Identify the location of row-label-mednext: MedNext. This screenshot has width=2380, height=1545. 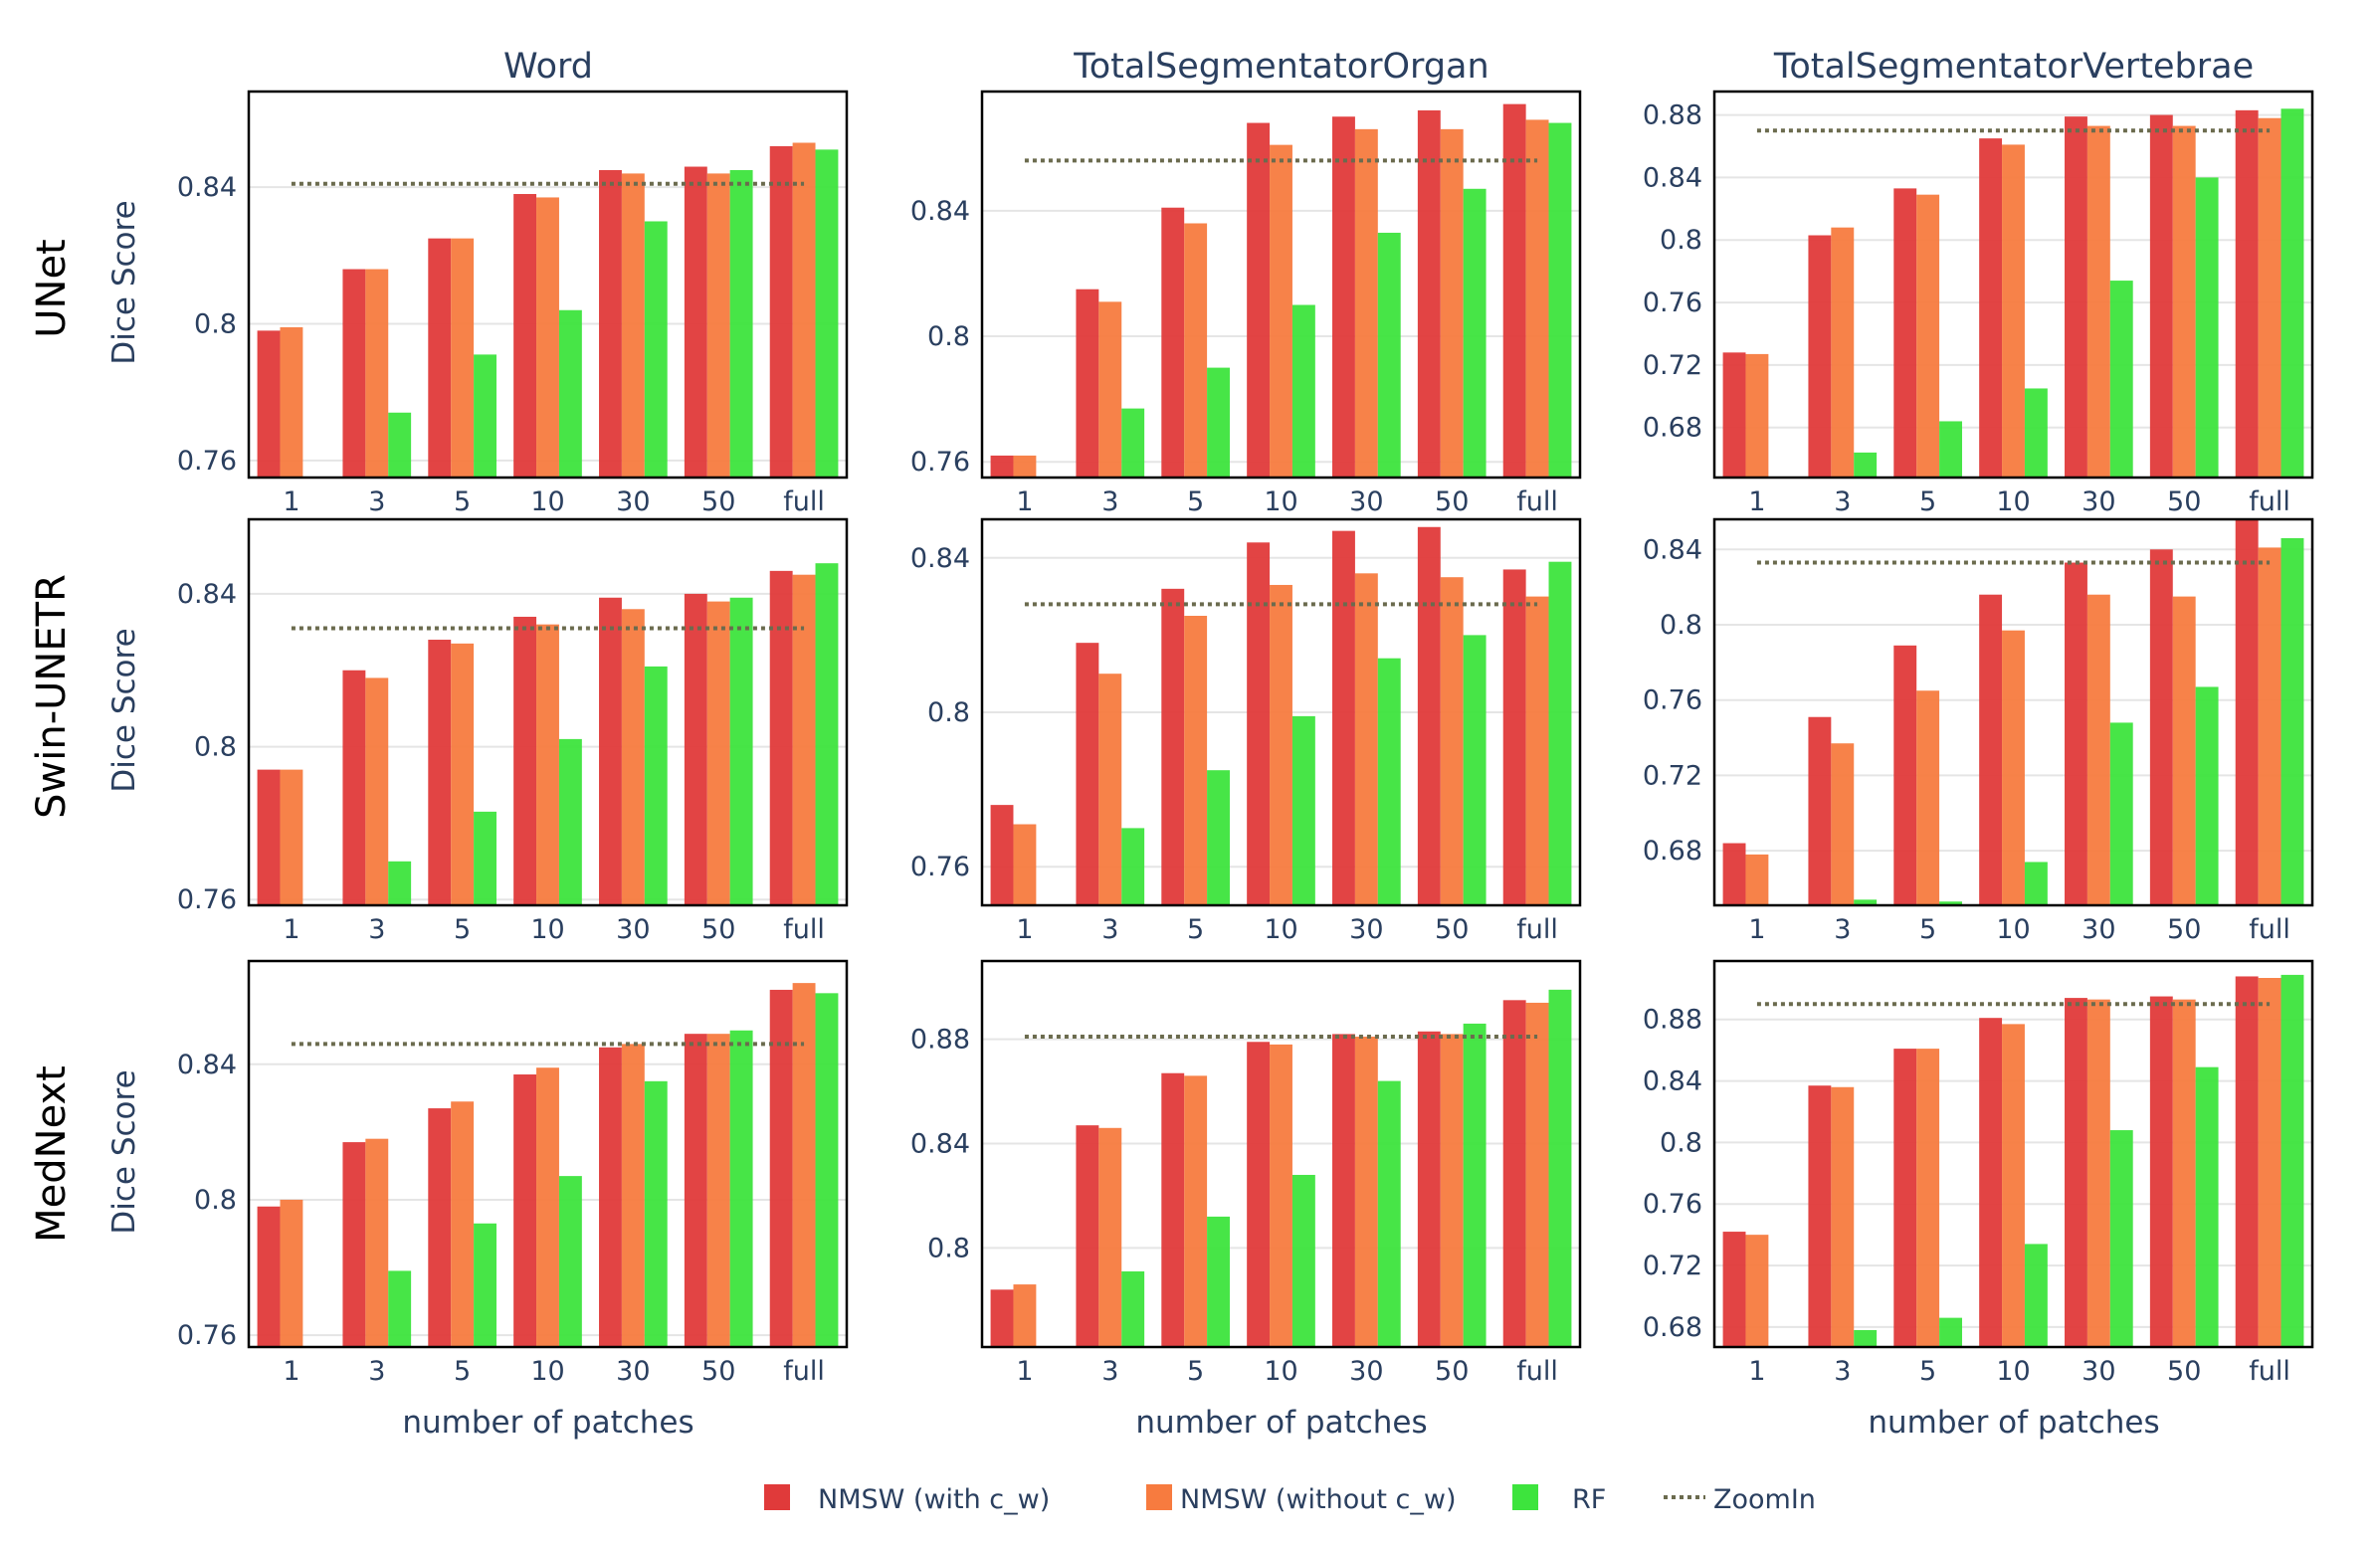
(52, 1154).